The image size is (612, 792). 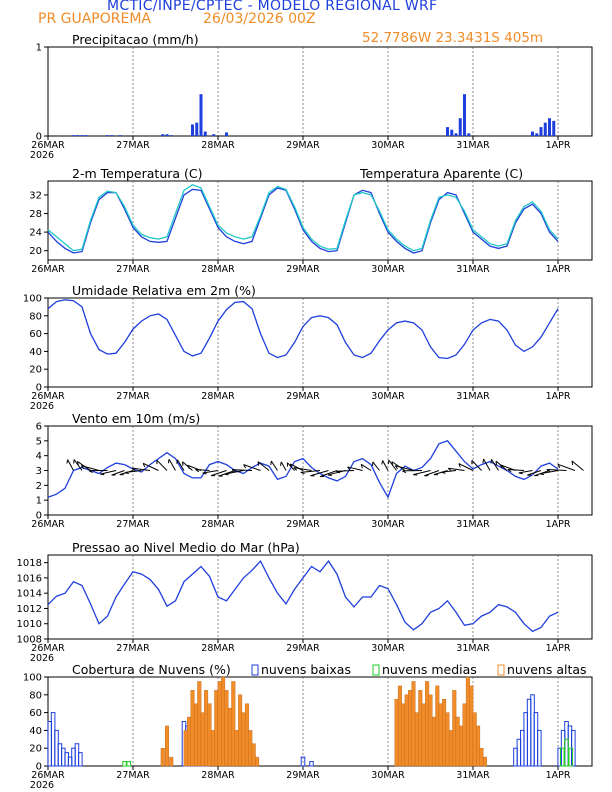 What do you see at coordinates (35, 214) in the screenshot?
I see `y-tick-label: 28` at bounding box center [35, 214].